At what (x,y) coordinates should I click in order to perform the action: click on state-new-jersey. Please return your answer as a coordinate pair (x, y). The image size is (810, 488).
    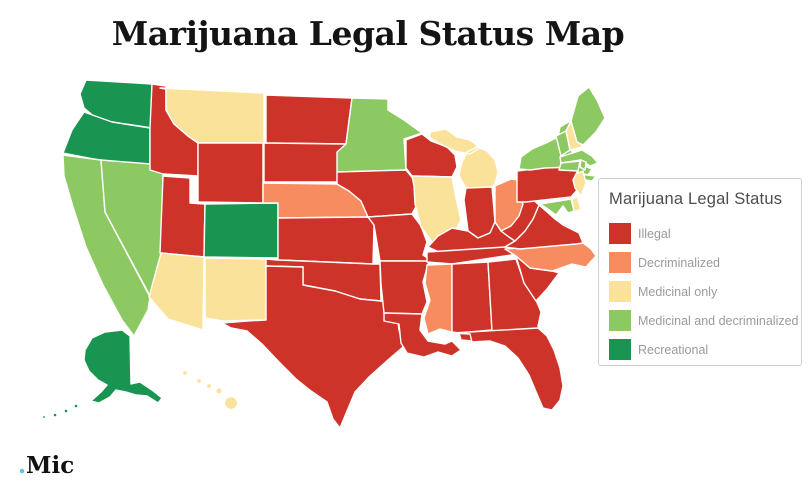
    Looking at the image, I should click on (579, 183).